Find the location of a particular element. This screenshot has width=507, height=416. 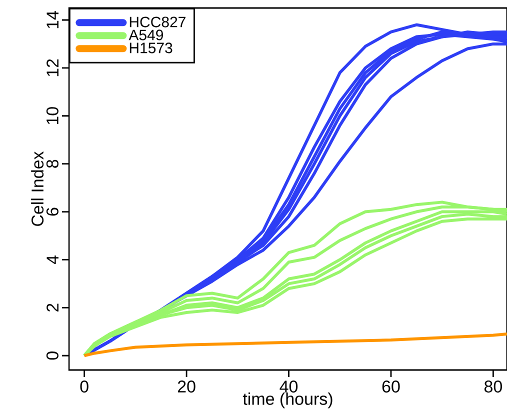

legend-label: HCC827 is located at coordinates (158, 22).